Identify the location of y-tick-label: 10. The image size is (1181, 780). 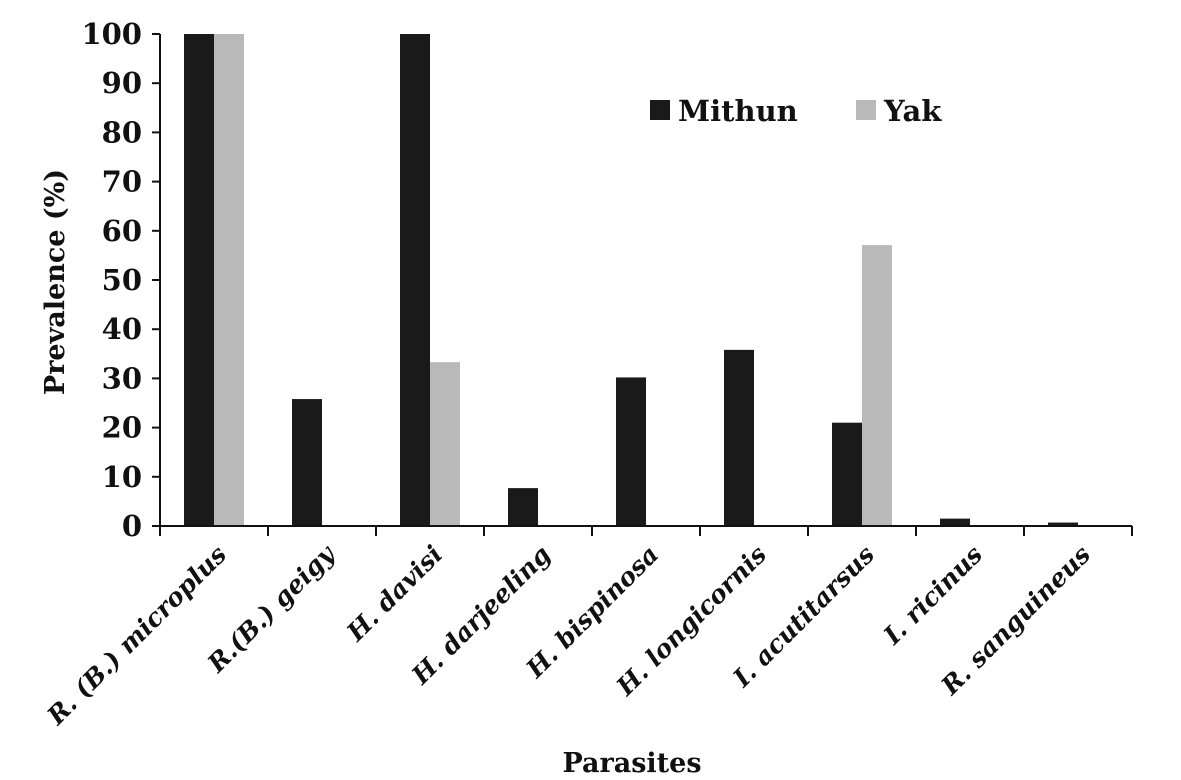
(122, 477).